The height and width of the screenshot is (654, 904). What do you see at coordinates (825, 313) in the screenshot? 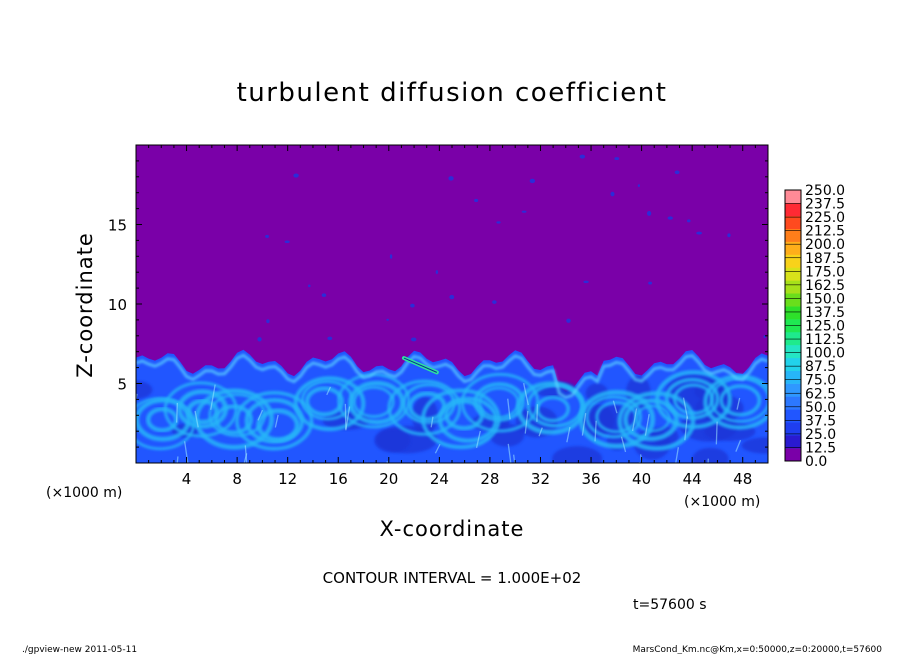
I see `colorbar-tick-label: 137.5` at bounding box center [825, 313].